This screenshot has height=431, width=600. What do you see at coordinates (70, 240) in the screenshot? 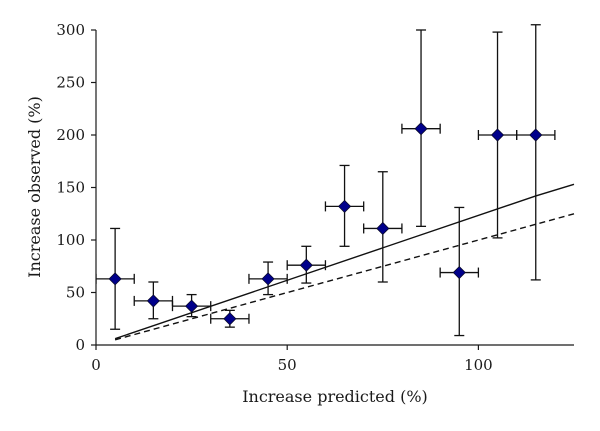
I see `y-tick-label: 100` at bounding box center [70, 240].